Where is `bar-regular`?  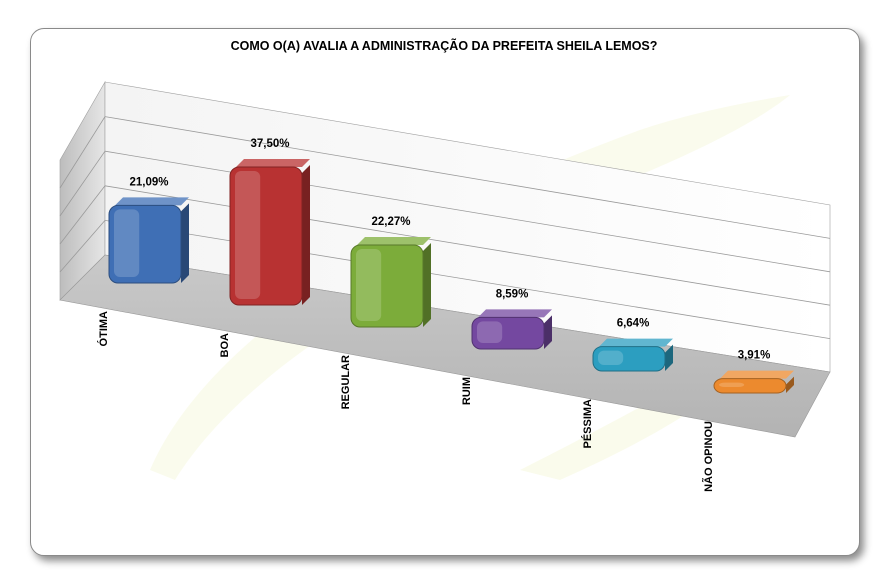
bar-regular is located at coordinates (390, 282).